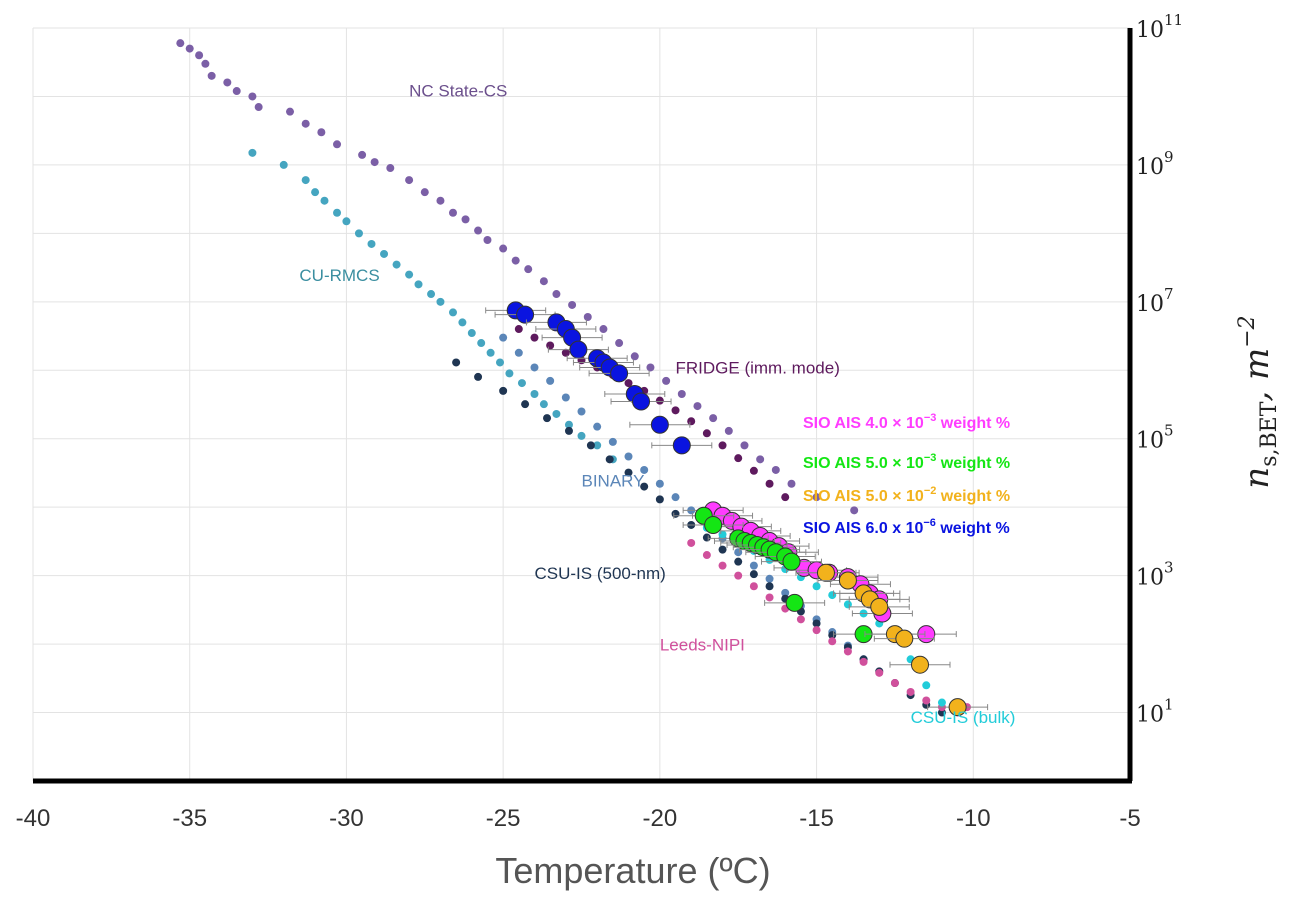  Describe the element at coordinates (1159, 27) in the screenshot. I see `y-tick-label: 10¹¹` at that location.